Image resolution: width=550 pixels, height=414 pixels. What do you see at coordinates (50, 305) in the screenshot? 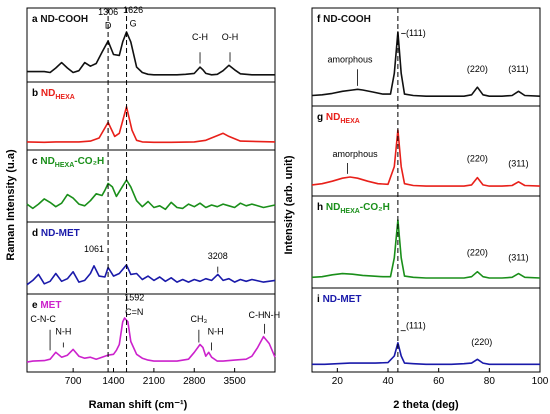
I see `panel-name: MET` at bounding box center [50, 305].